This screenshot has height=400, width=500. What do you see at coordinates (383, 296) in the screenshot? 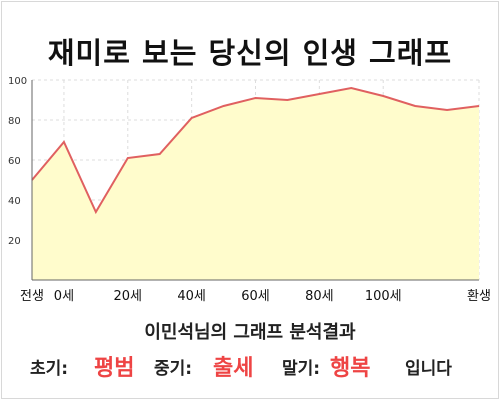
I see `x-tick-label: 100세` at bounding box center [383, 296].